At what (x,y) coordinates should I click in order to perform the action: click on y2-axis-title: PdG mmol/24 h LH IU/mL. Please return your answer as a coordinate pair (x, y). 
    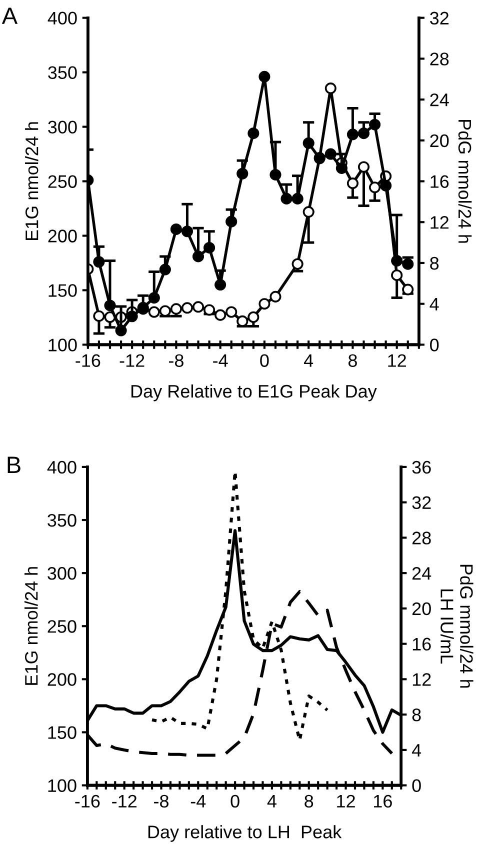
    Looking at the image, I should click on (457, 626).